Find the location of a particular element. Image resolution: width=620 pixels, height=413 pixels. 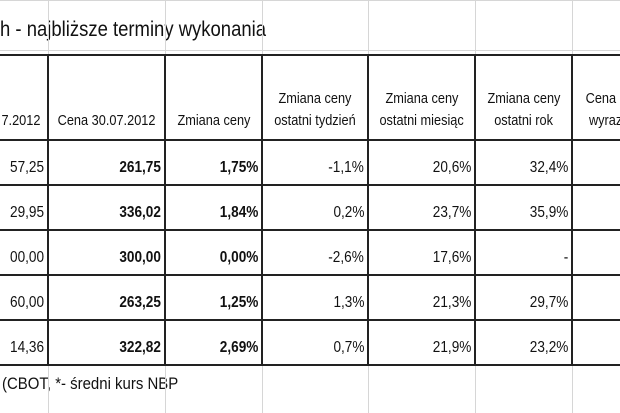

table-cell: -2,6% is located at coordinates (315, 252).